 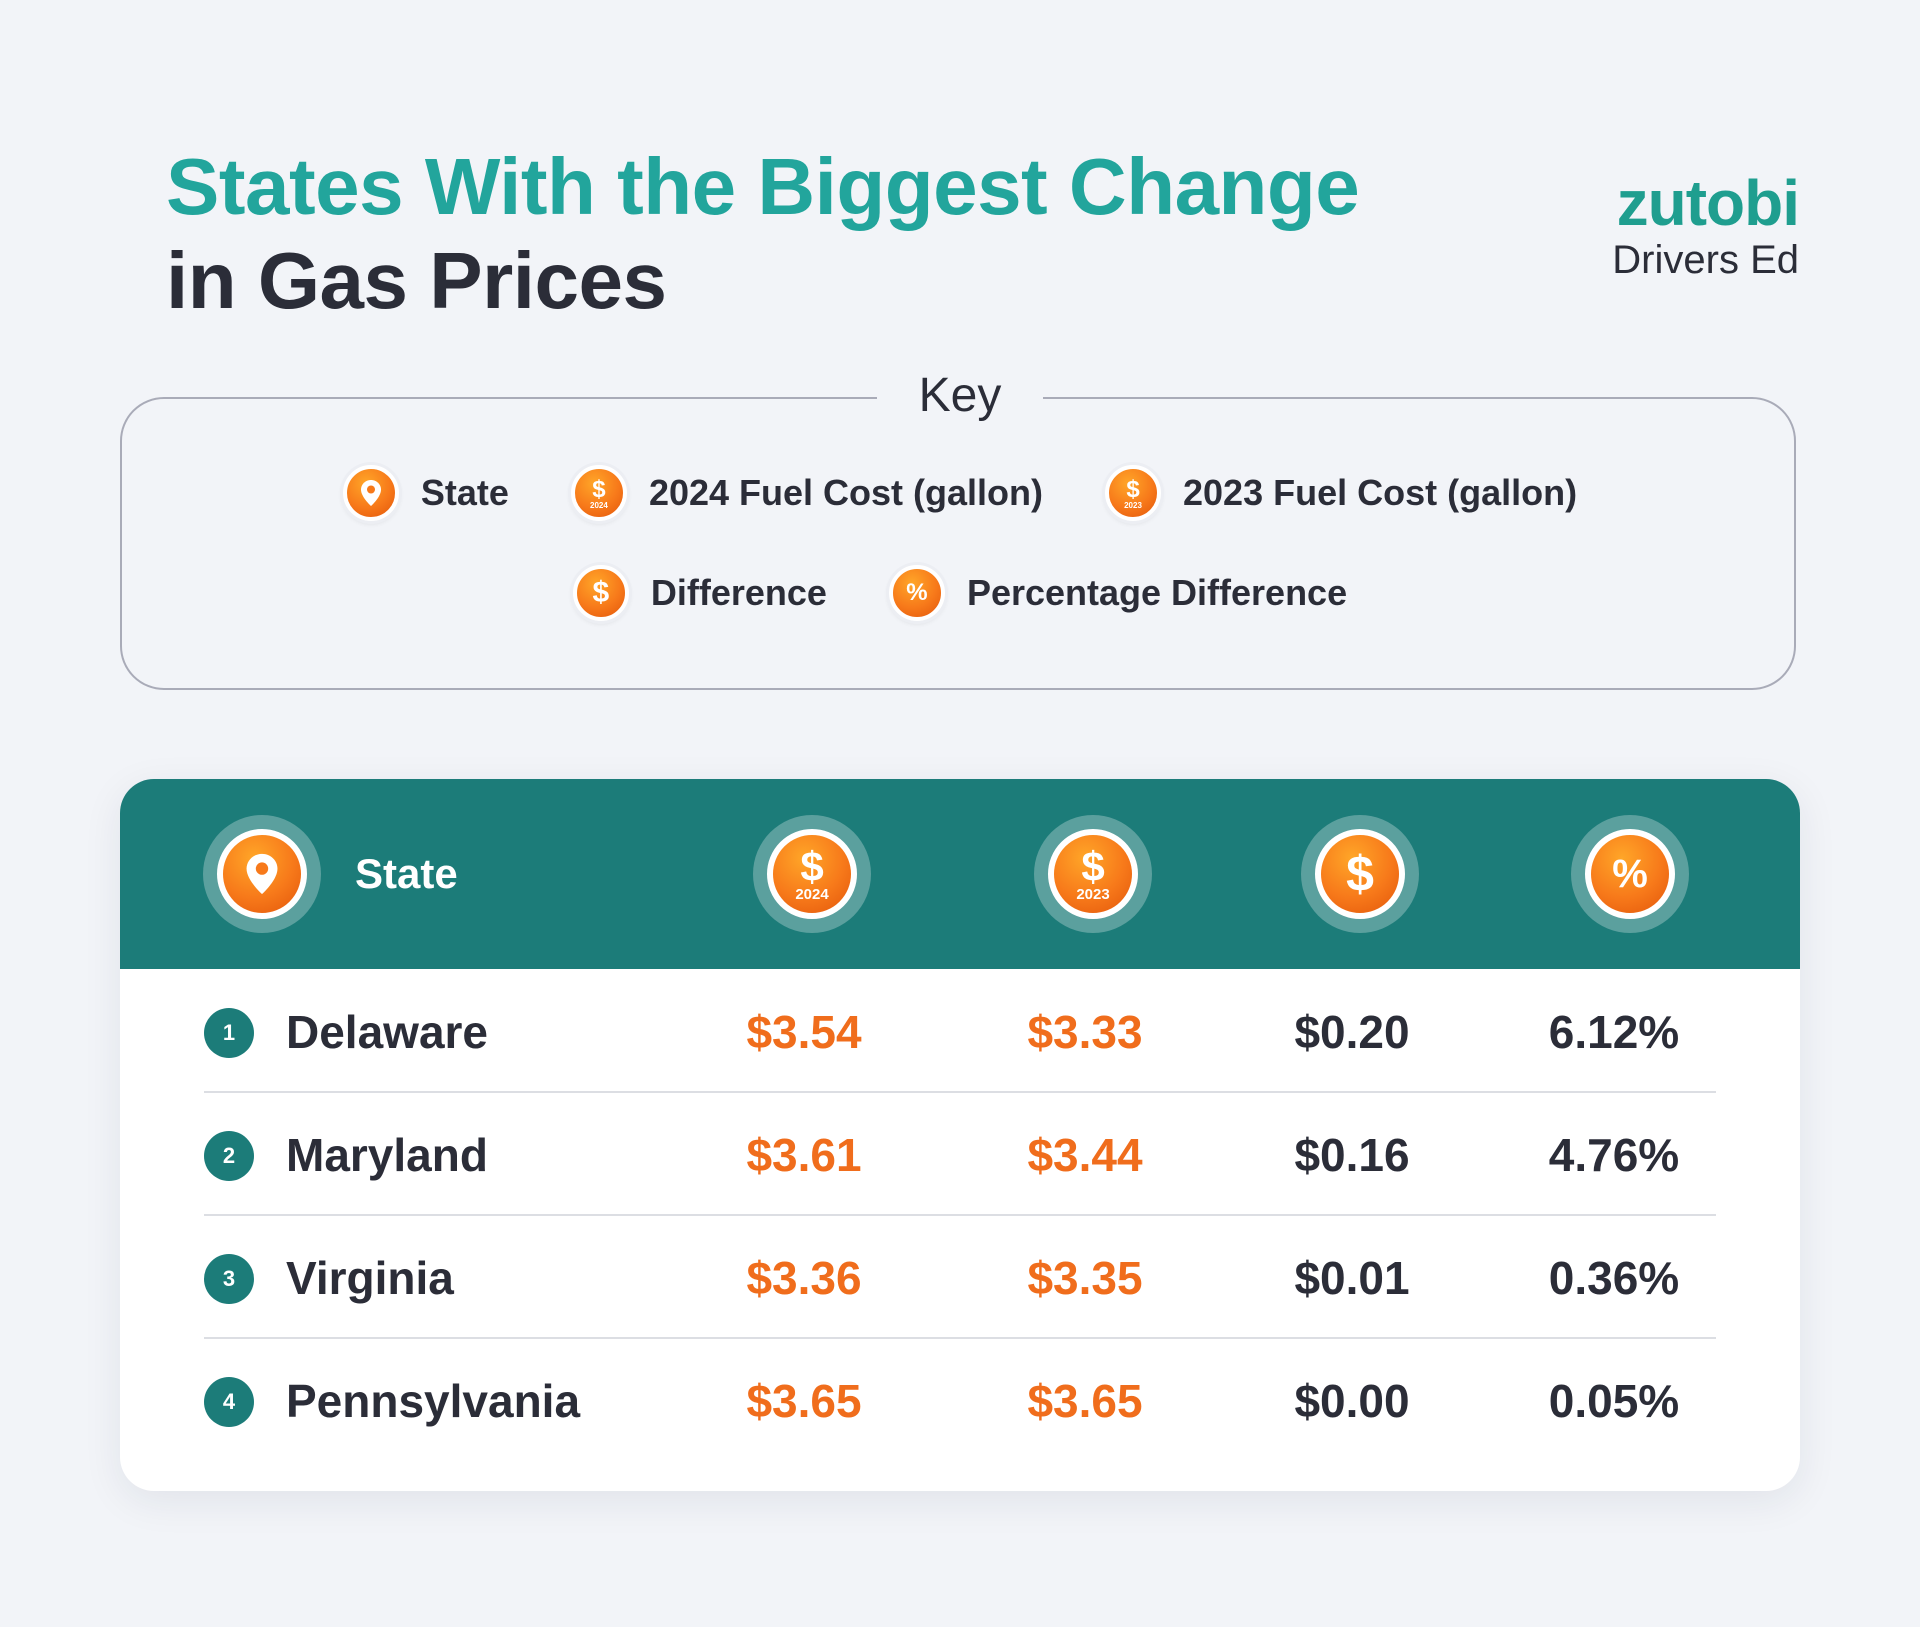 What do you see at coordinates (960, 1400) in the screenshot?
I see `table-row: 4 Pennsylvania $3.65 $3.65 $0.00 0.05%` at bounding box center [960, 1400].